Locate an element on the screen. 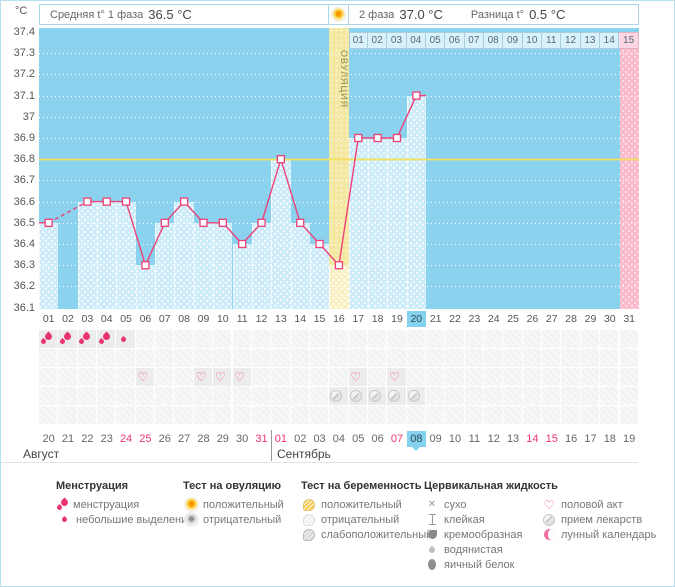  cycle-day-cell: 18 is located at coordinates (377, 319).